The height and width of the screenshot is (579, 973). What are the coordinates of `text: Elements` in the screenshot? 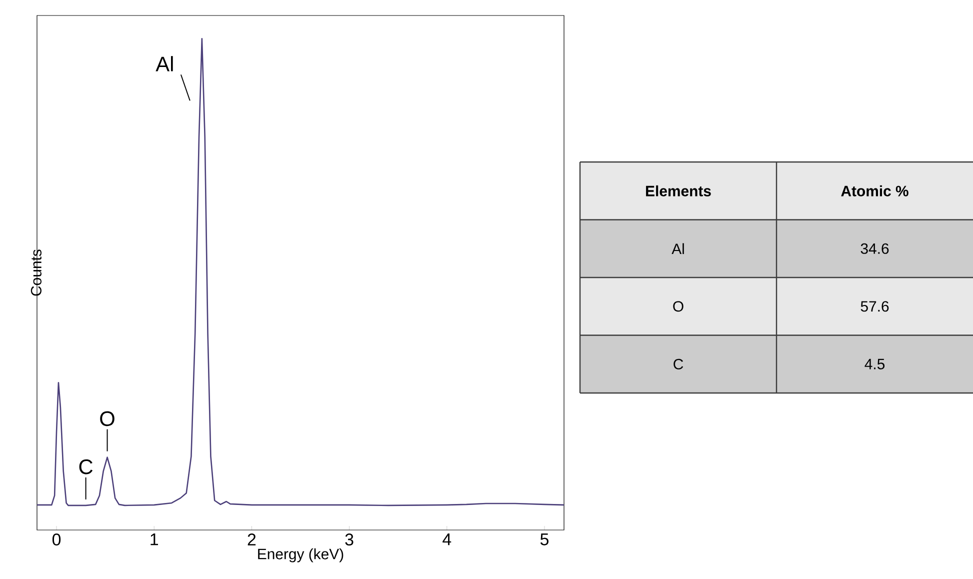 It's located at (678, 190).